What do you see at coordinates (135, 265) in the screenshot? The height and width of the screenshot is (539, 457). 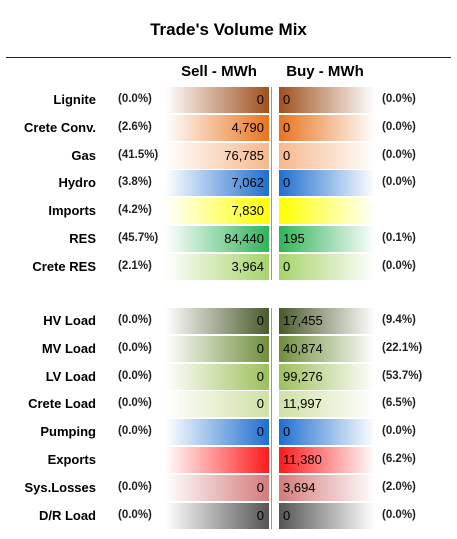 I see `sell-percent: (2.1%)` at bounding box center [135, 265].